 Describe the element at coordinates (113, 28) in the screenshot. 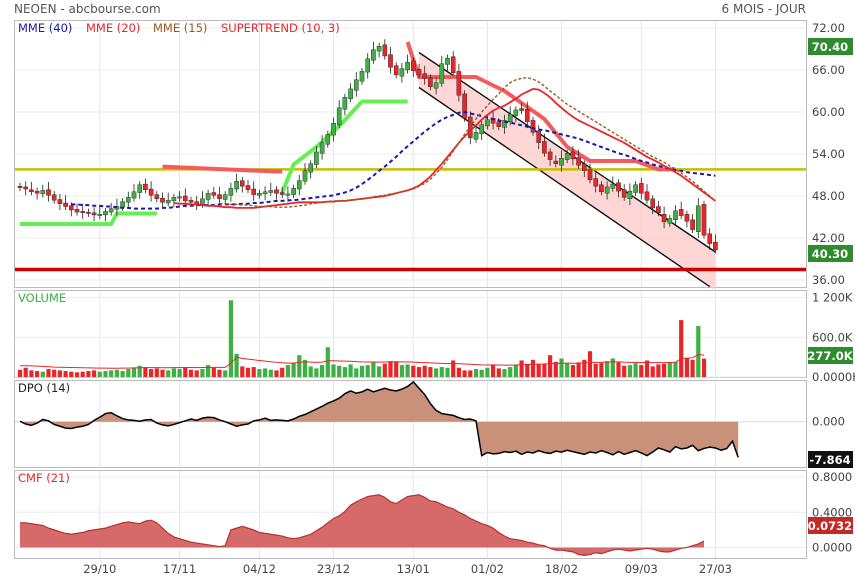

I see `legend-mme20: MME (20)` at that location.